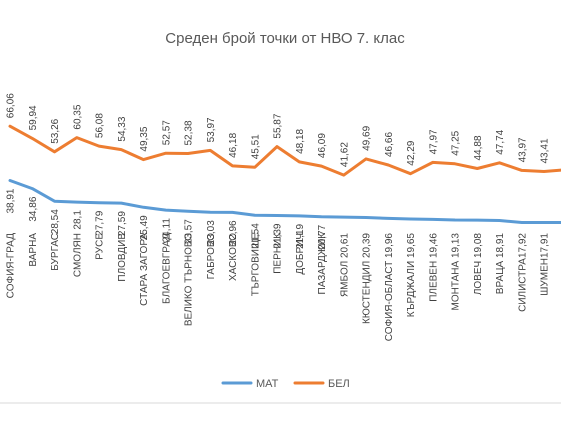 This screenshot has height=421, width=561. What do you see at coordinates (255, 265) in the screenshot?
I see `x-tick-label-11: ТЪРГОВИЩЕ` at bounding box center [255, 265].